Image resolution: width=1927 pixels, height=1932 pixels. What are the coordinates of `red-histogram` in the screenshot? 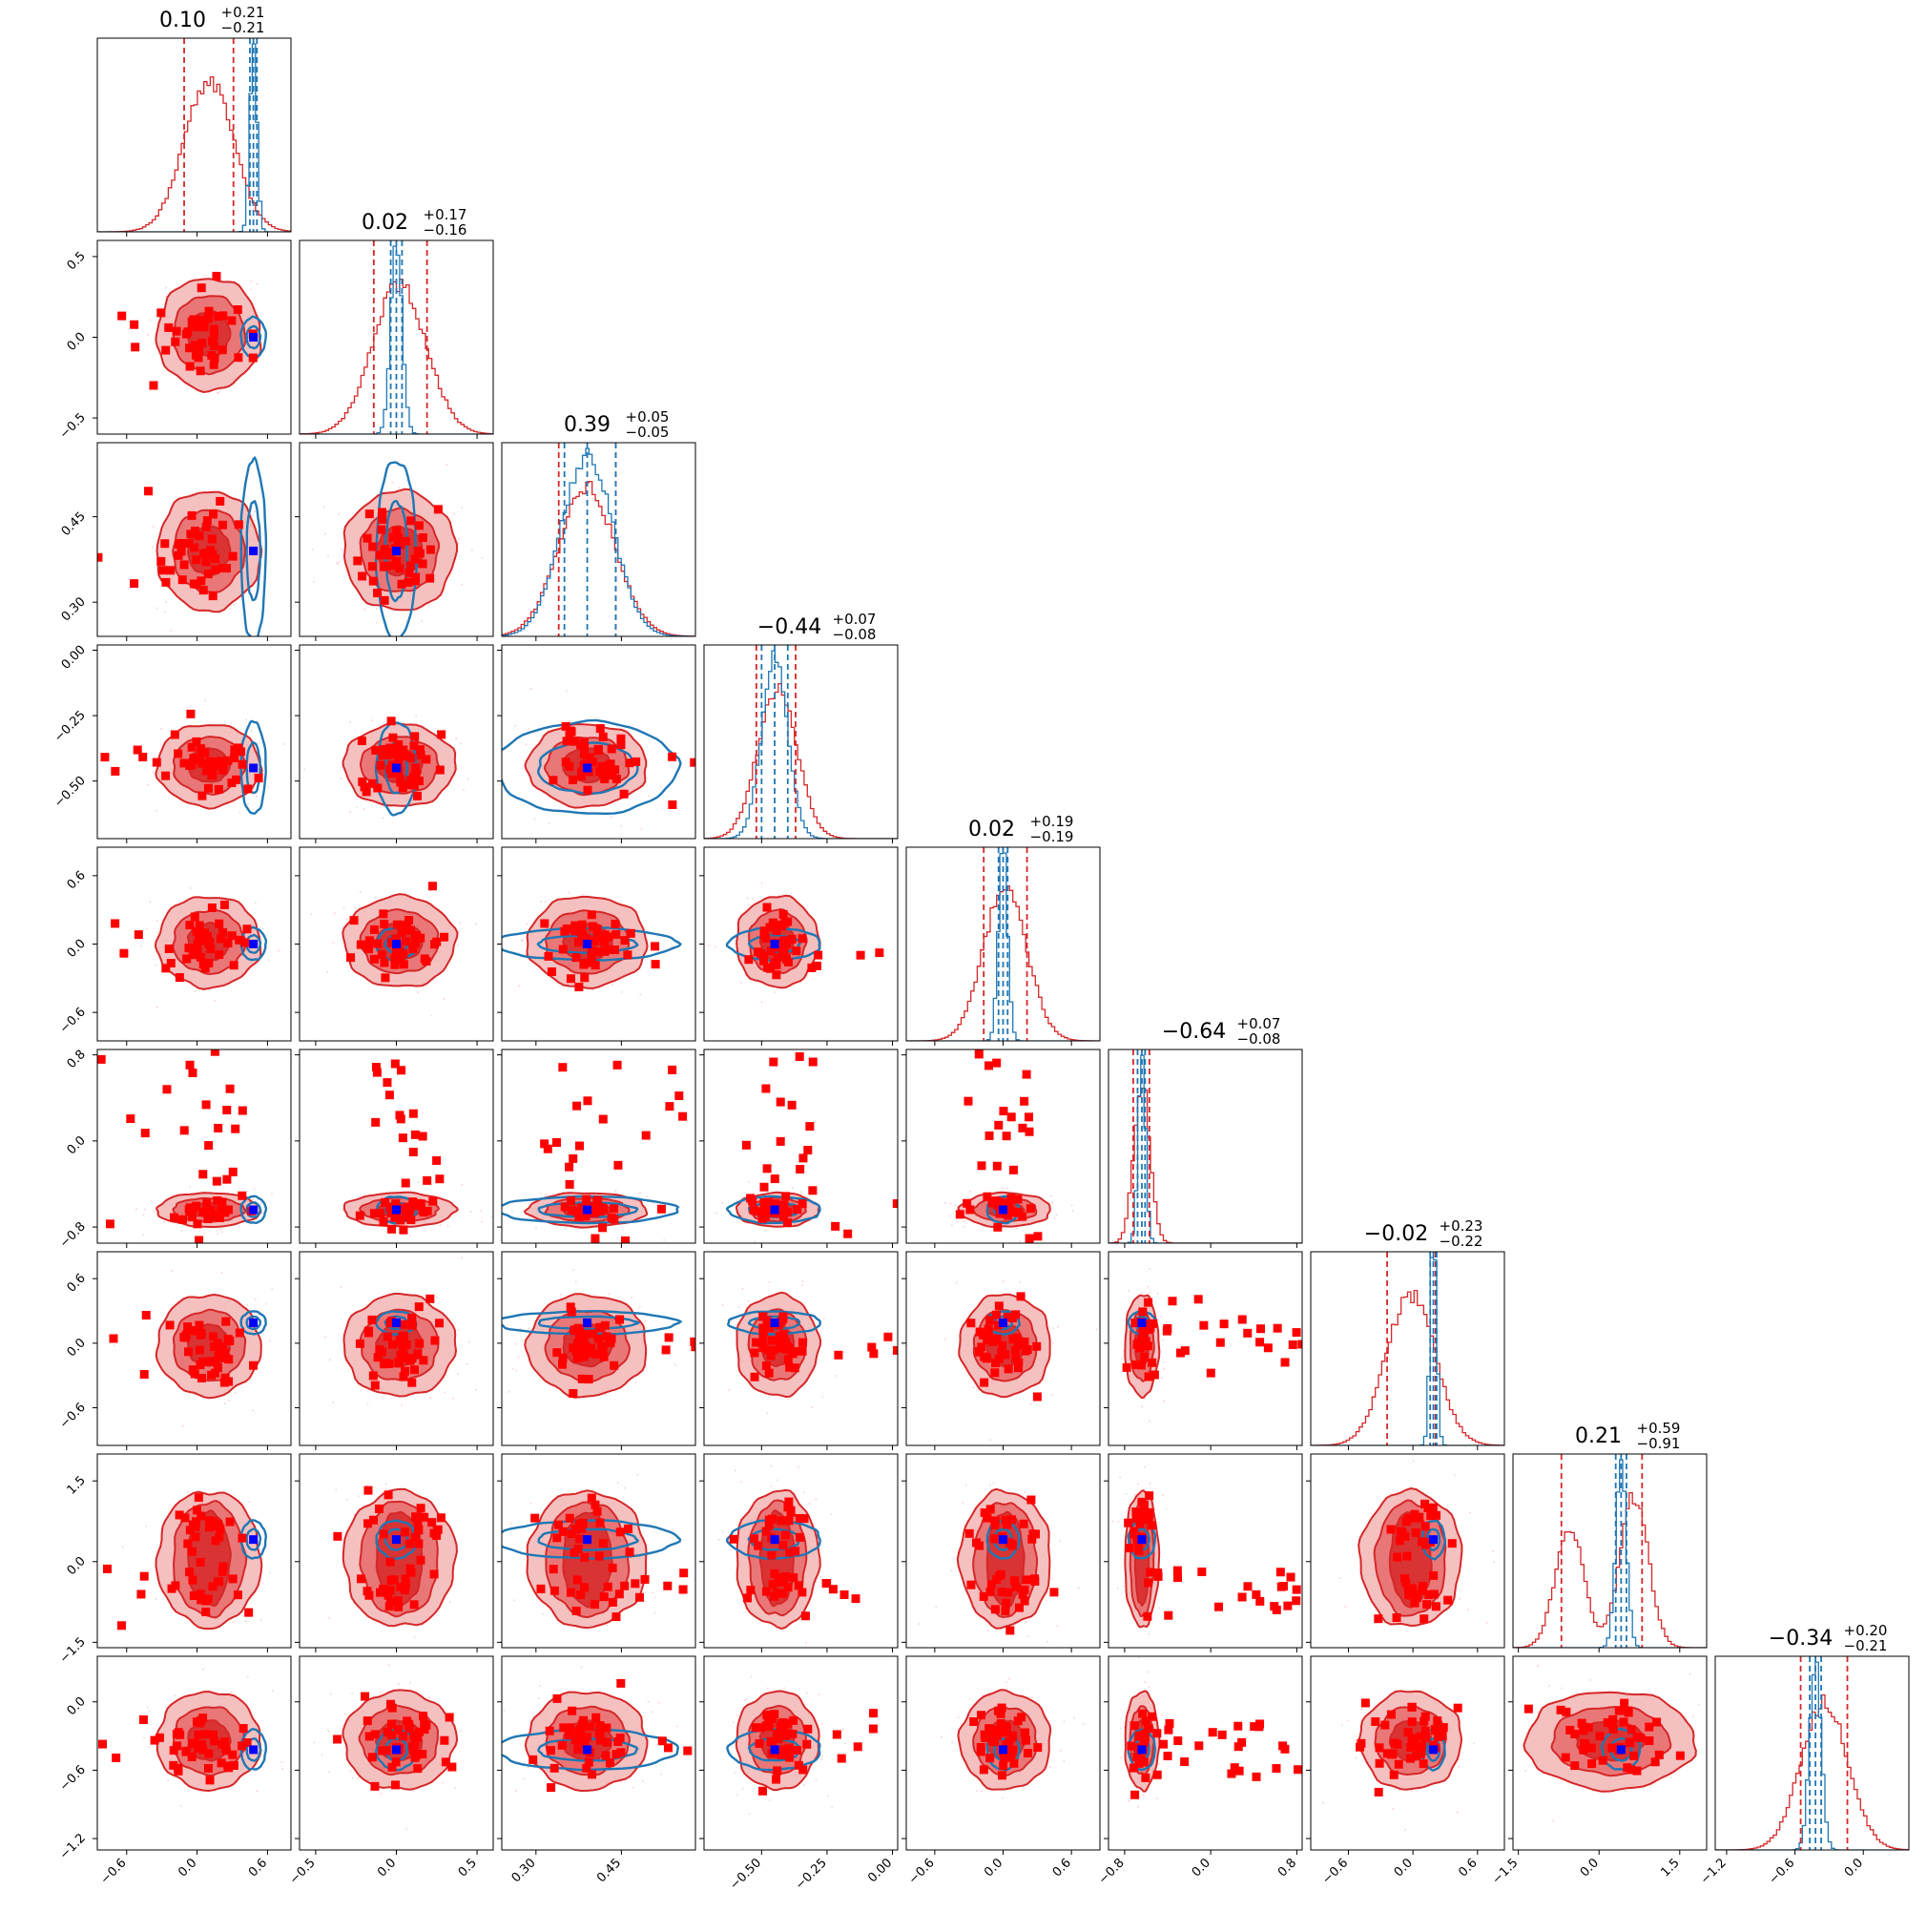 It's located at (1407, 1367).